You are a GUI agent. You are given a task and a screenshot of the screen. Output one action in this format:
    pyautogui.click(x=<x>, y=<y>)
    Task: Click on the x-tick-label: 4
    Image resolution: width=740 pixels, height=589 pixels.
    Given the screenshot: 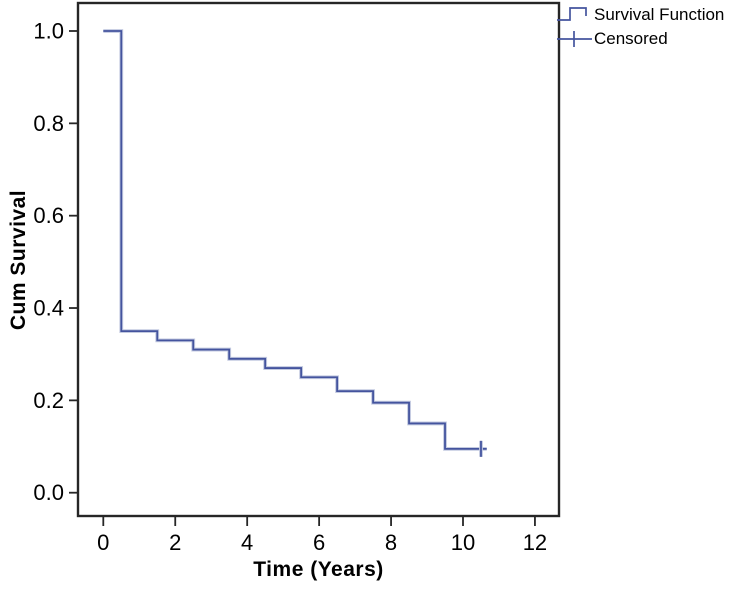 What is the action you would take?
    pyautogui.click(x=247, y=542)
    